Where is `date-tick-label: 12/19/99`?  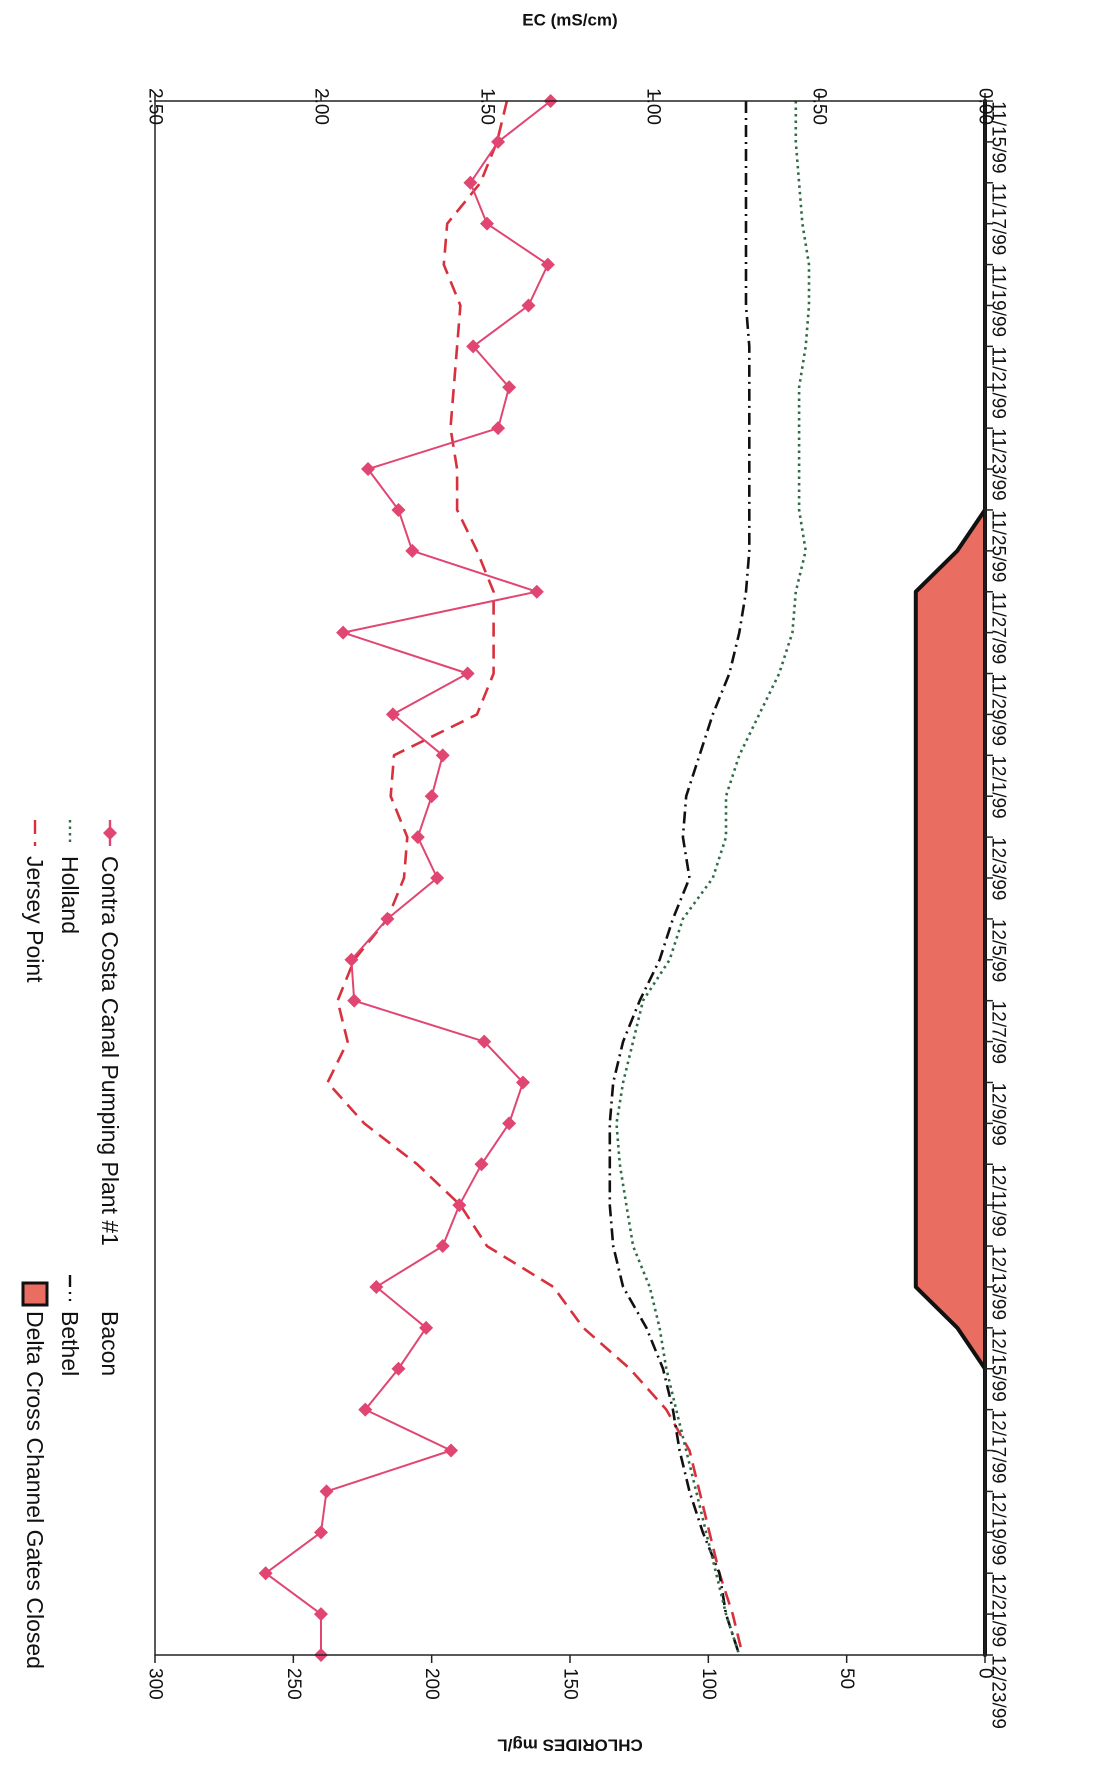 date-tick-label: 12/19/99 is located at coordinates (998, 1528).